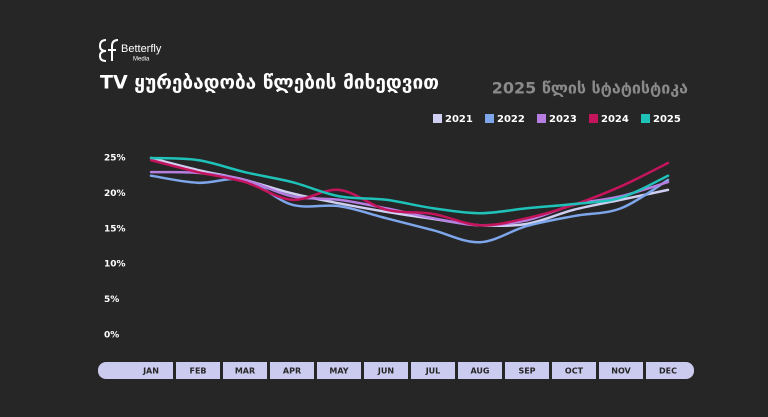 The image size is (768, 417). What do you see at coordinates (511, 119) in the screenshot?
I see `legend-label: 2022` at bounding box center [511, 119].